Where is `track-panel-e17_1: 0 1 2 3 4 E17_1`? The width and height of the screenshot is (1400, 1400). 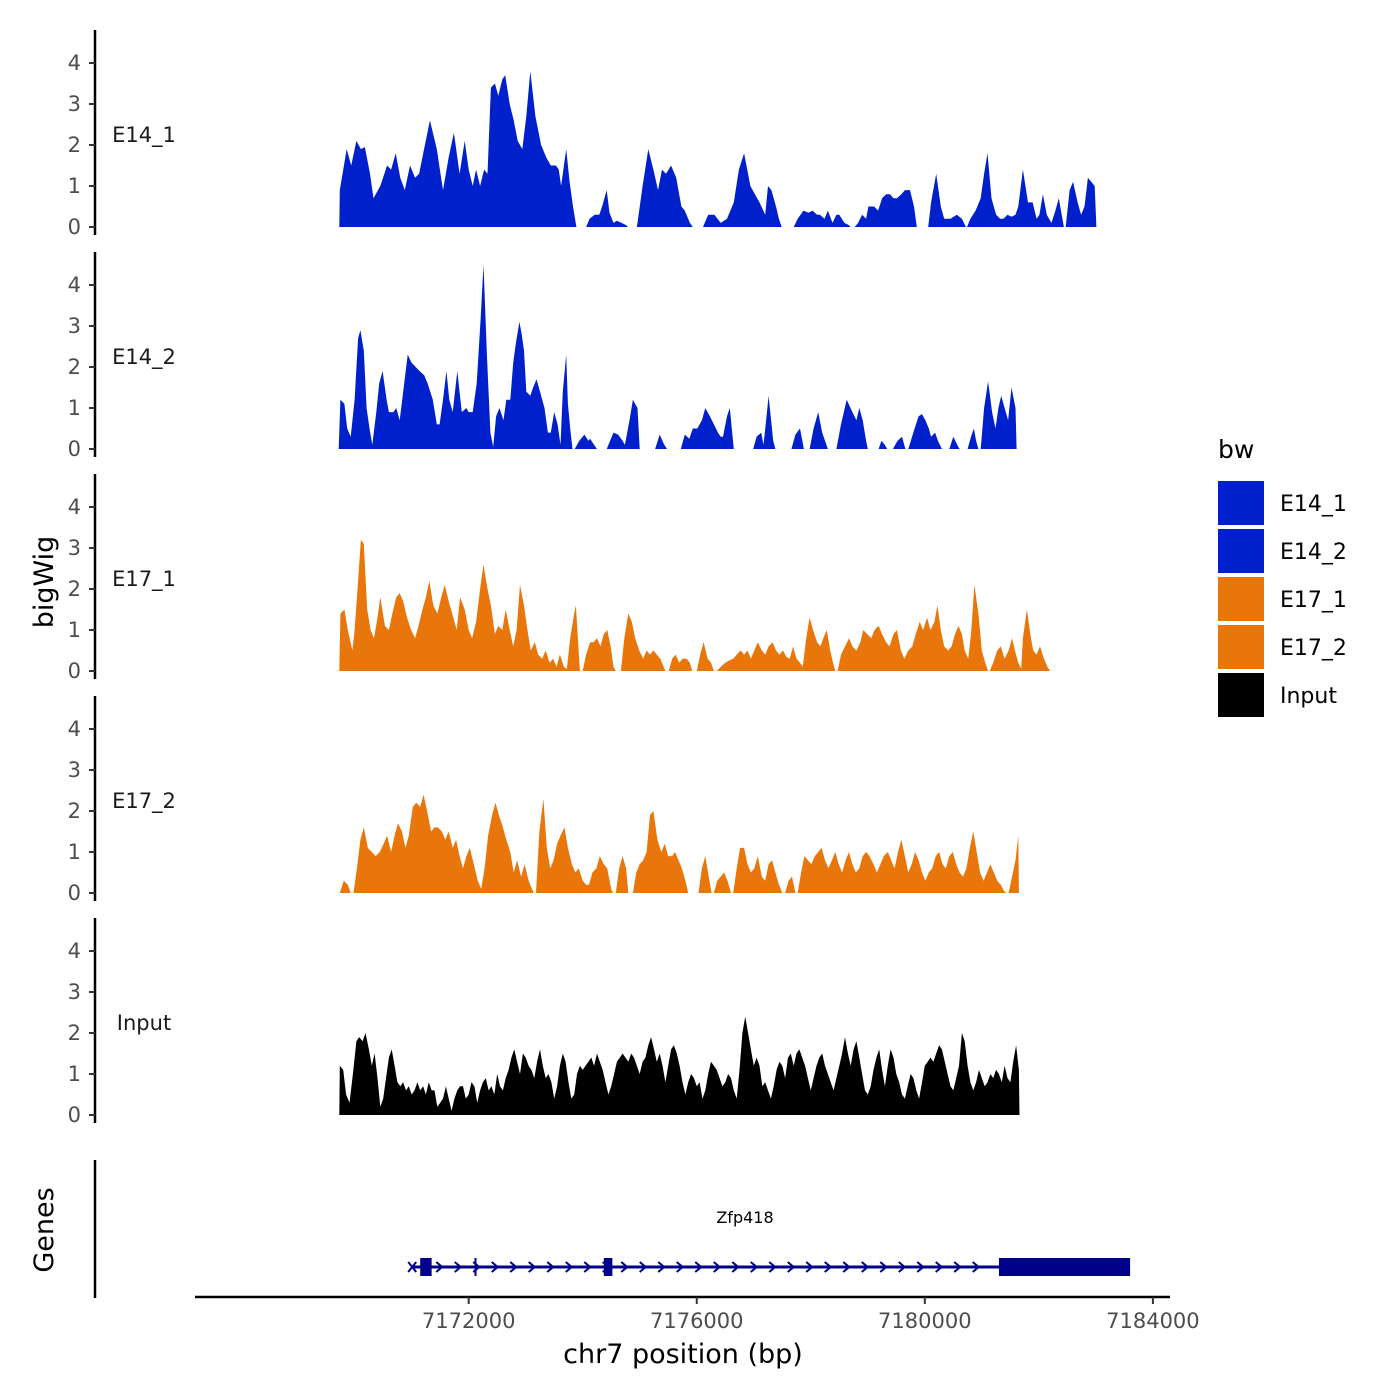 track-panel-e17_1: 0 1 2 3 4 E17_1 is located at coordinates (559, 578).